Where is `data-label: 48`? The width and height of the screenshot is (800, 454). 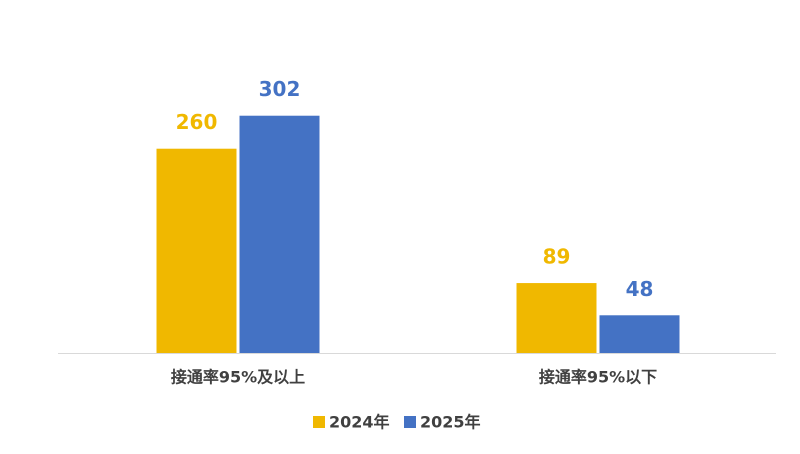
data-label: 48 is located at coordinates (640, 289).